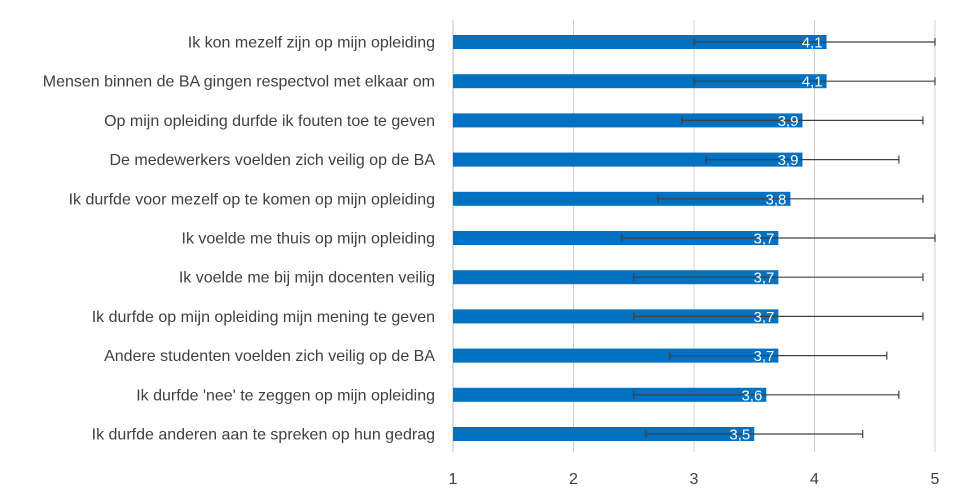 Image resolution: width=963 pixels, height=501 pixels. Describe the element at coordinates (935, 479) in the screenshot. I see `x-tick-label: 5` at that location.